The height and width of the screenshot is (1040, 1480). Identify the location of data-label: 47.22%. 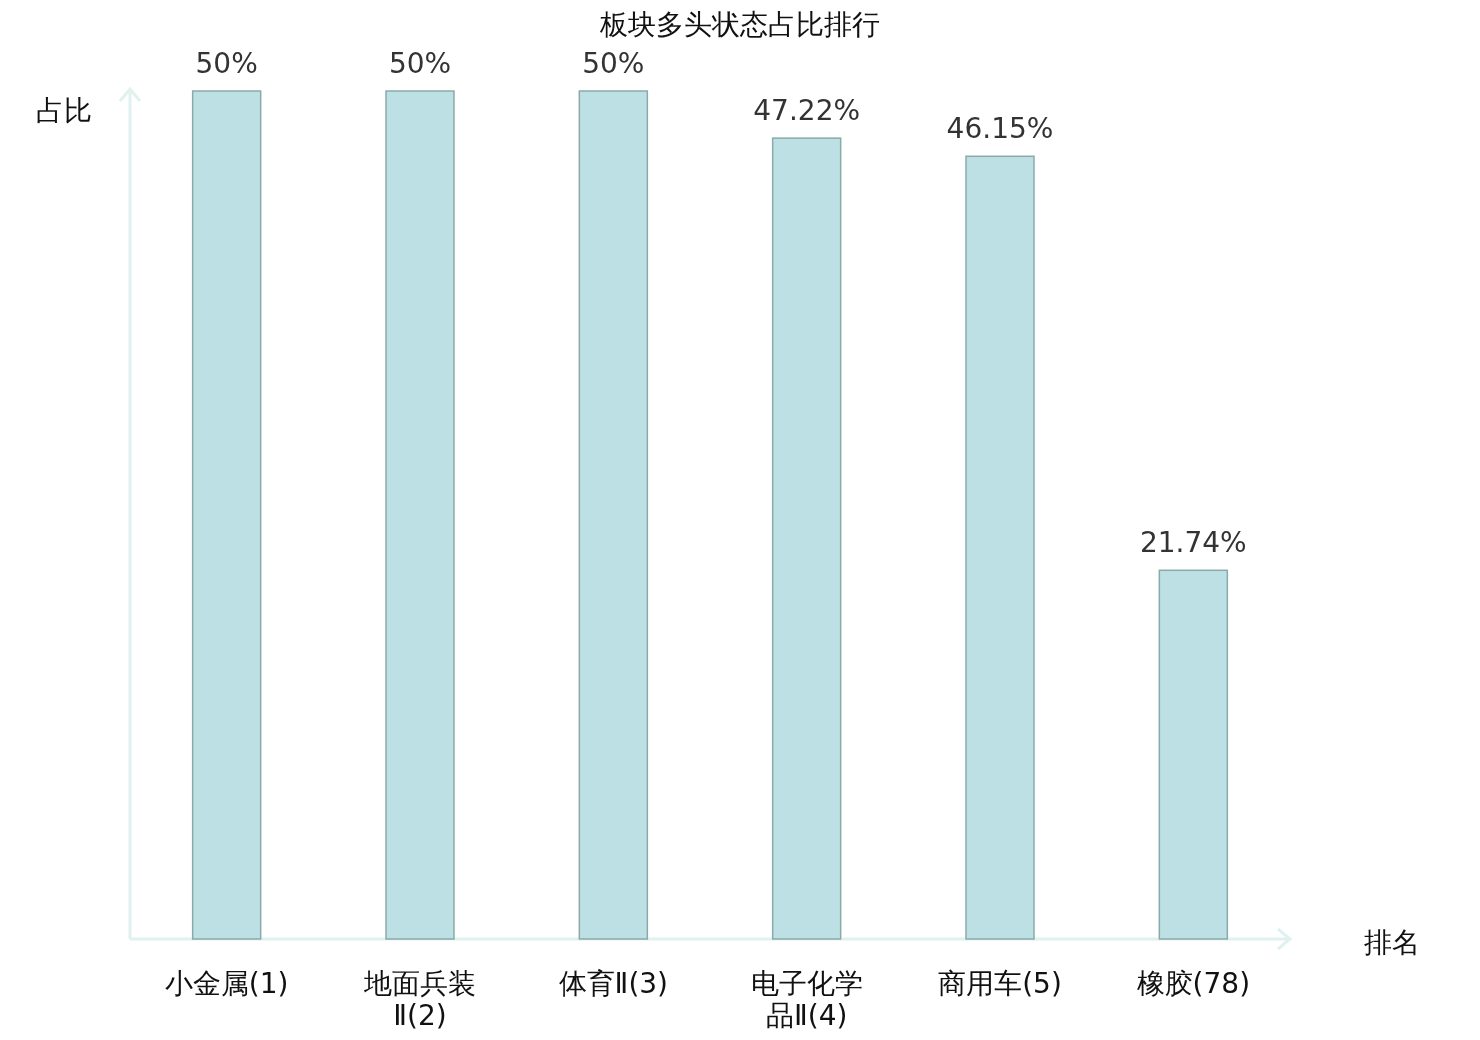
(807, 111).